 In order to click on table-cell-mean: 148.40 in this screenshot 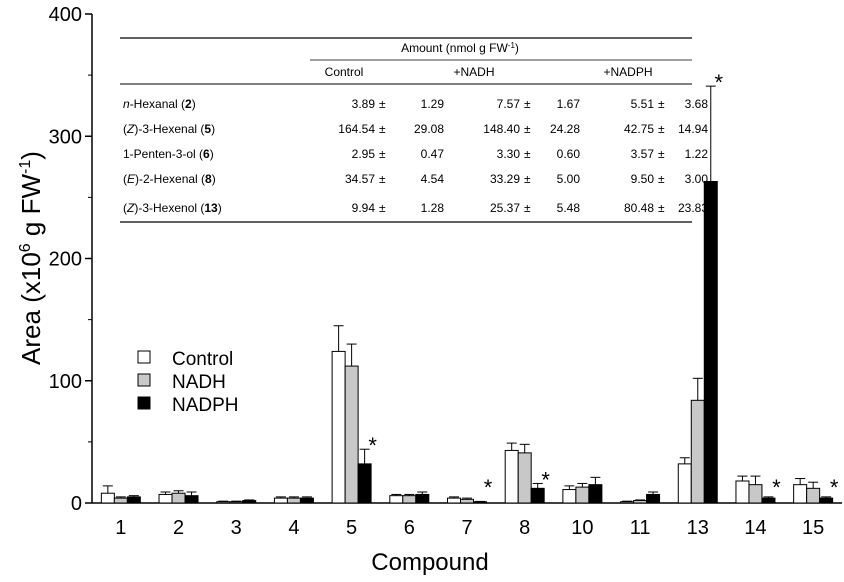, I will do `click(501, 129)`.